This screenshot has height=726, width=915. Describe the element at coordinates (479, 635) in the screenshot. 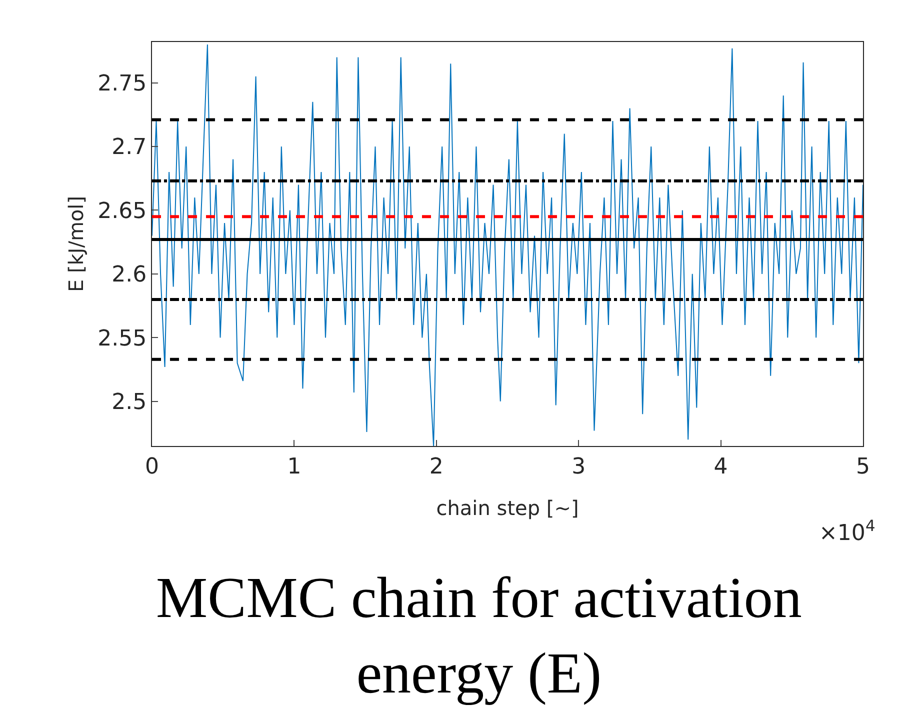

I see `text: MCMC chain for activation energy (E)` at that location.